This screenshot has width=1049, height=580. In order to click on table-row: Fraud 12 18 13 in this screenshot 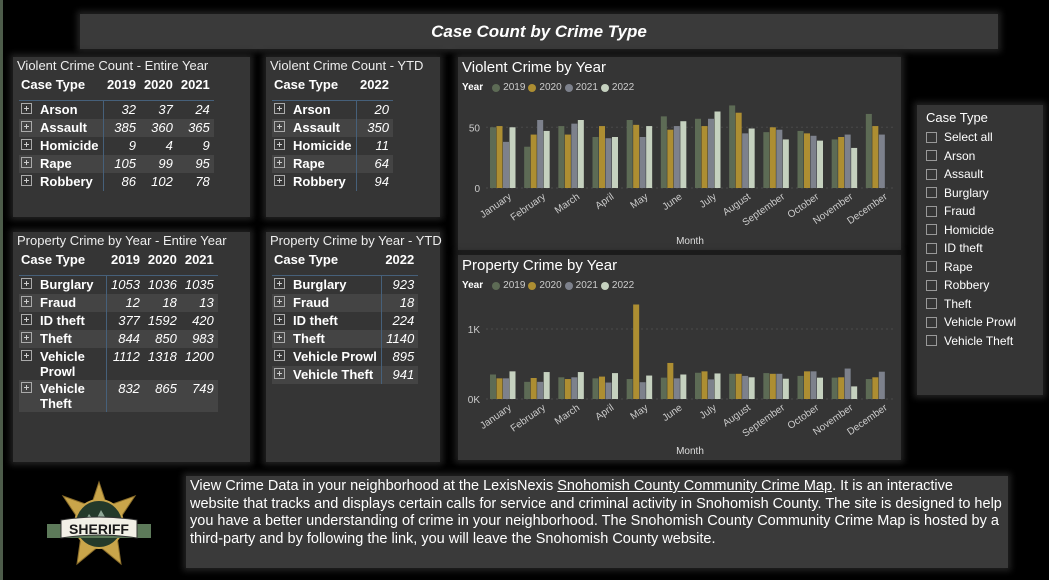, I will do `click(118, 302)`.